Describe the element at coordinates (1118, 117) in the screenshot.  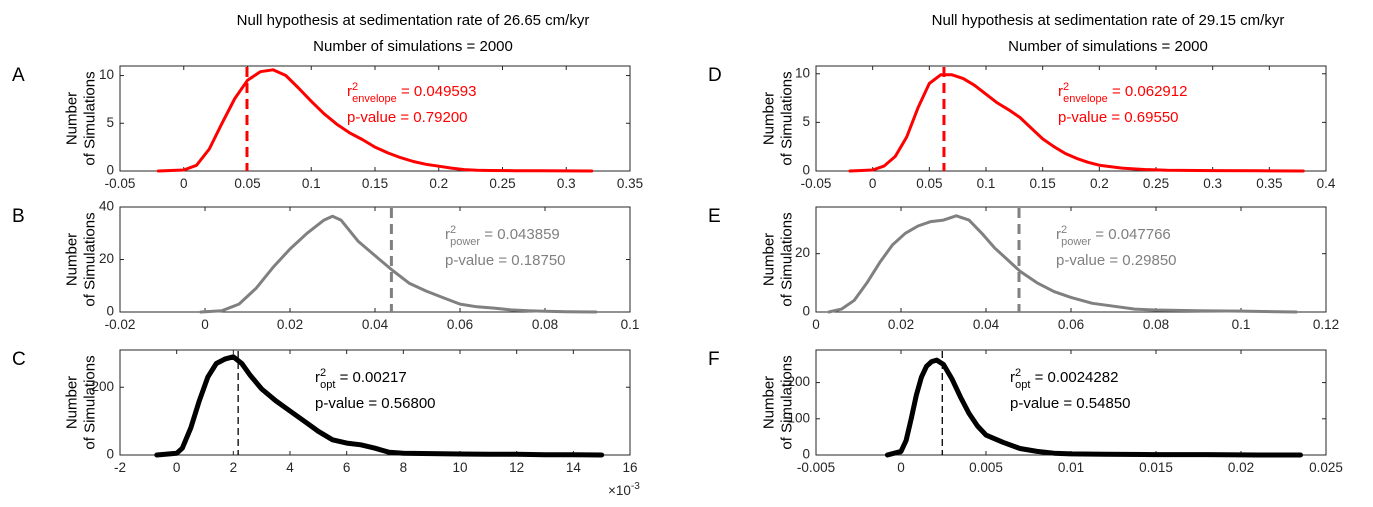
I see `p-value-annotation-d: p-value = 0.69550` at that location.